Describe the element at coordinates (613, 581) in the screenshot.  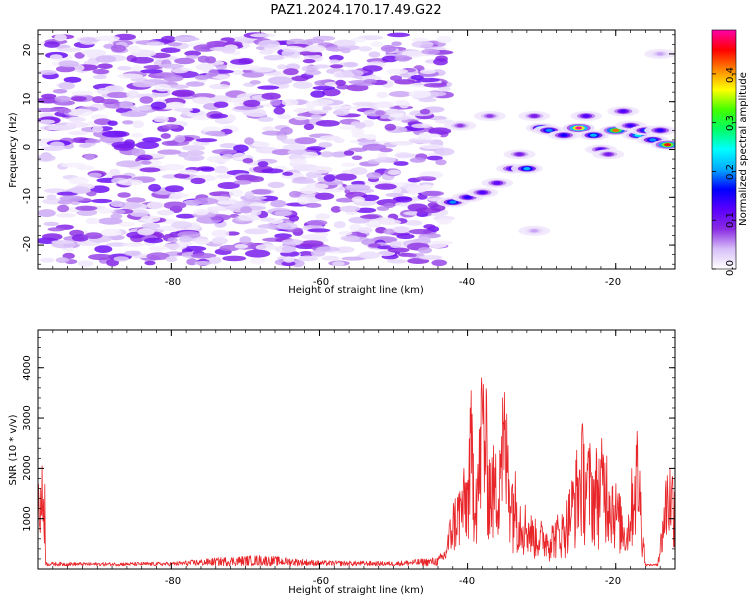
I see `bottom-x-tick-label: -20` at that location.